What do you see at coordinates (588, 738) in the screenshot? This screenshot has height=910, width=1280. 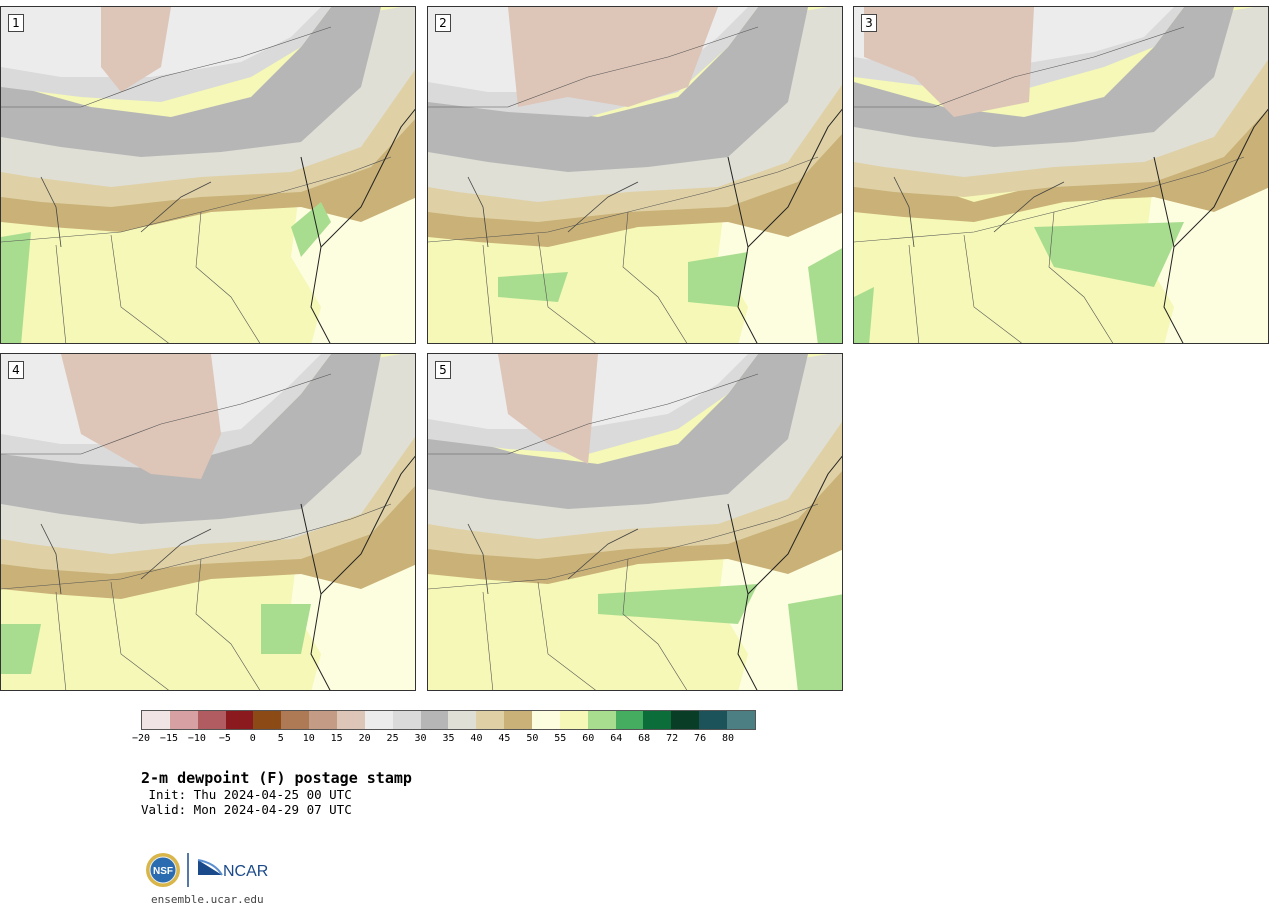 I see `colorbar-tick: 60` at bounding box center [588, 738].